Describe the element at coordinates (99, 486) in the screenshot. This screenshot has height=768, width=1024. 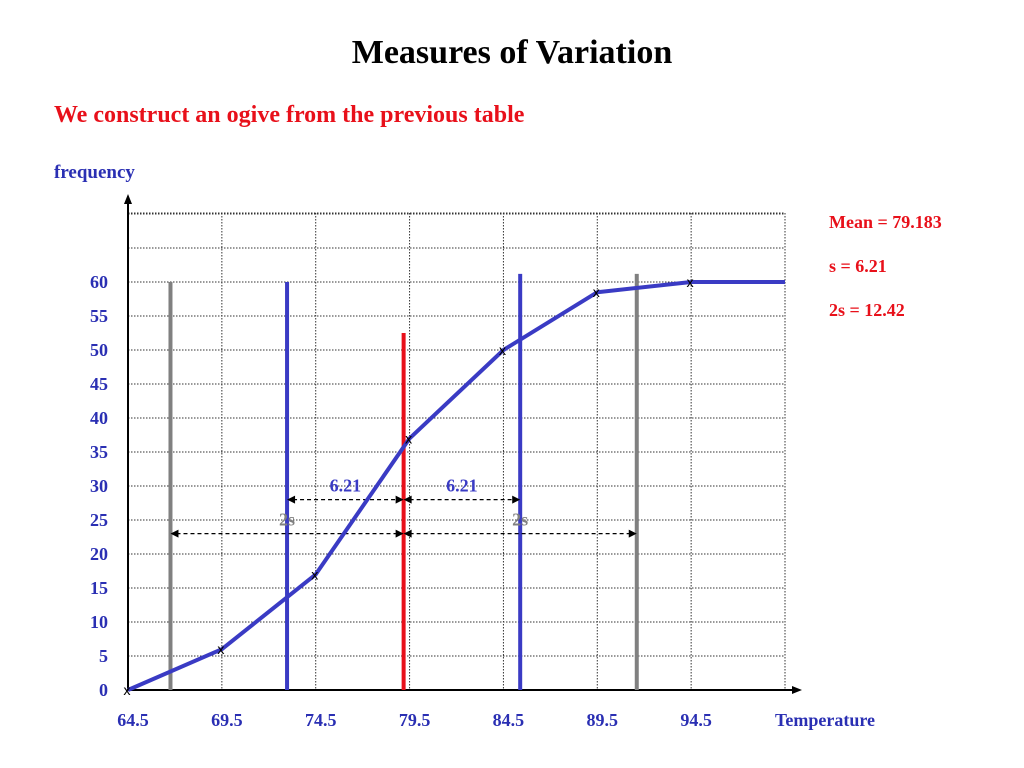
I see `y-tick-label: 30` at that location.